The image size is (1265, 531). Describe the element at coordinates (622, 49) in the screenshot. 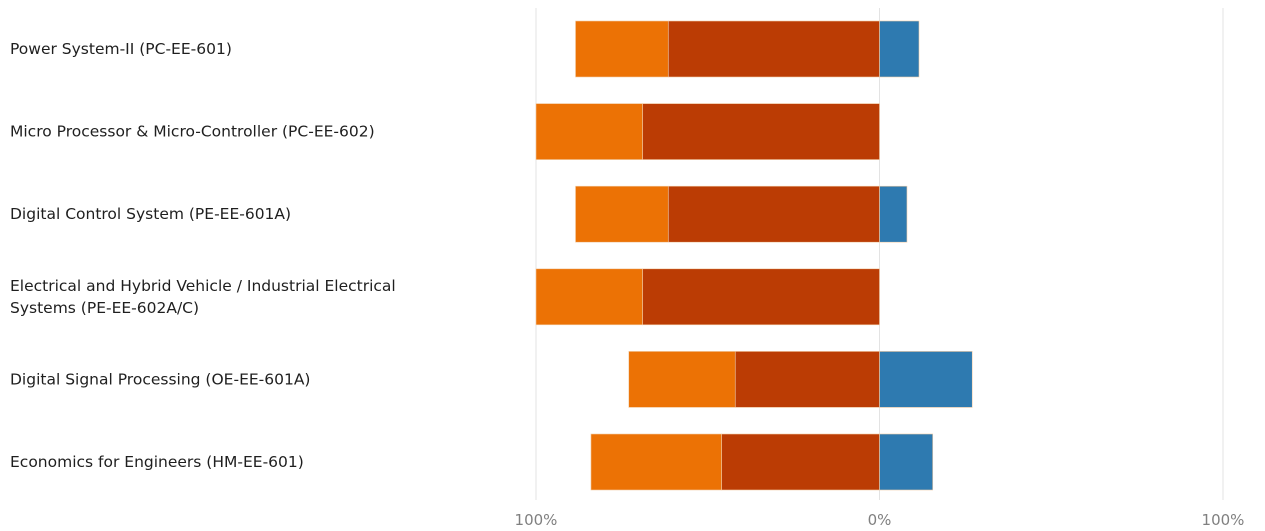

I see `bar-segment-row0-series1` at that location.